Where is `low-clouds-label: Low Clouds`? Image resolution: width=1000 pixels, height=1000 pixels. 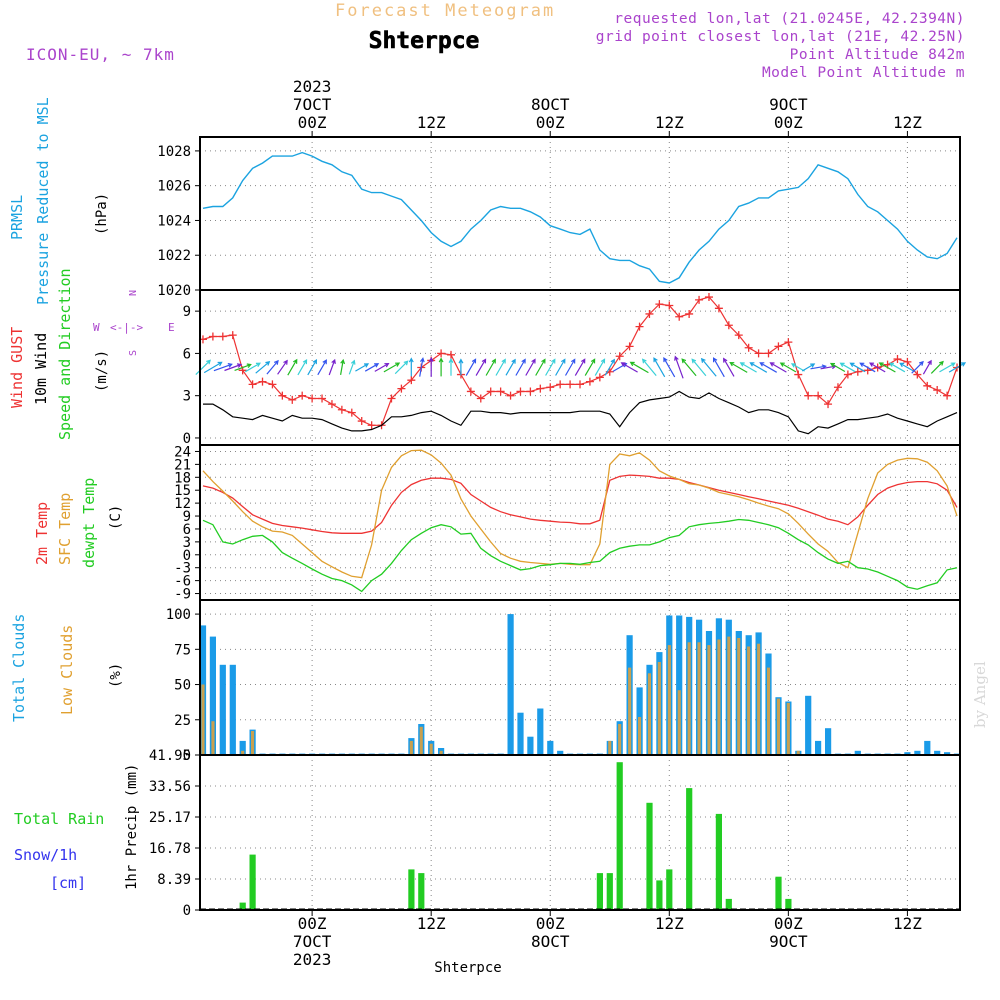 low-clouds-label: Low Clouds is located at coordinates (67, 670).